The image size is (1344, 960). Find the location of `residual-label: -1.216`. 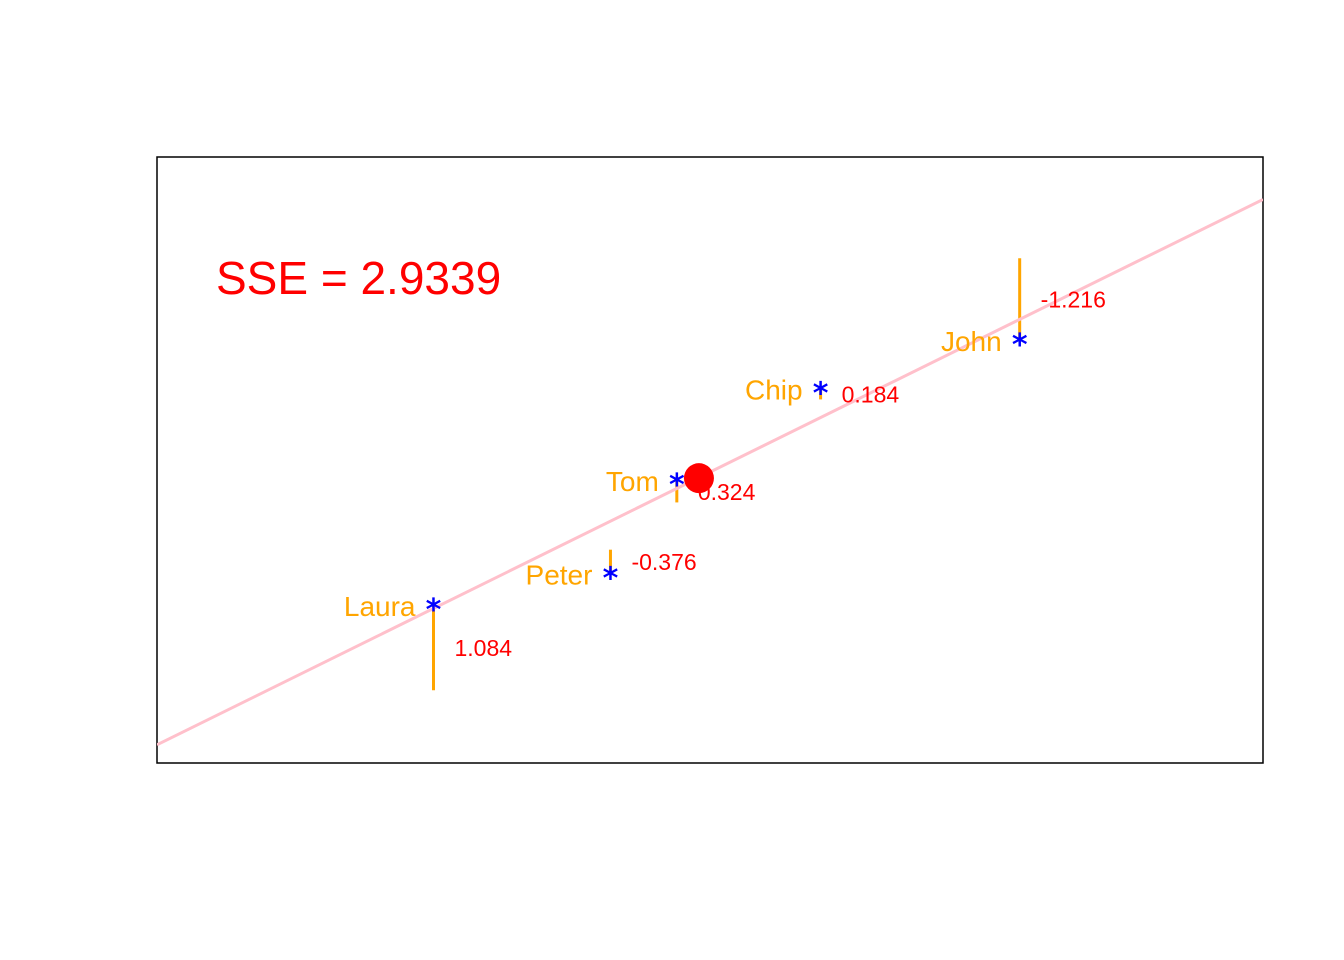

residual-label: -1.216 is located at coordinates (1073, 300).